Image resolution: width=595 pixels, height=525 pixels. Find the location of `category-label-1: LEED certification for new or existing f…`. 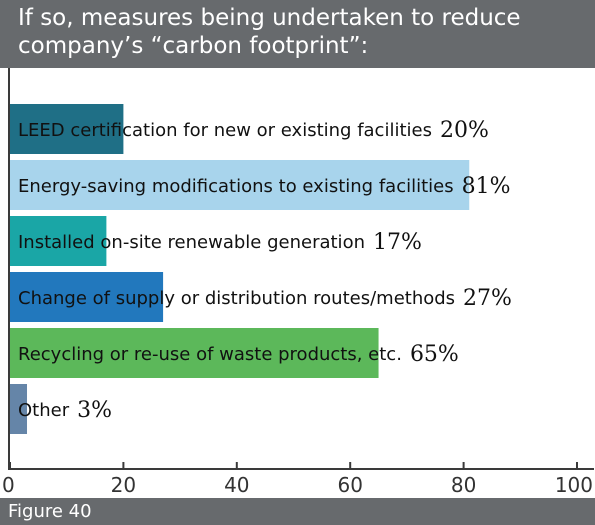

category-label-1: LEED certification for new or existing f… is located at coordinates (225, 130).